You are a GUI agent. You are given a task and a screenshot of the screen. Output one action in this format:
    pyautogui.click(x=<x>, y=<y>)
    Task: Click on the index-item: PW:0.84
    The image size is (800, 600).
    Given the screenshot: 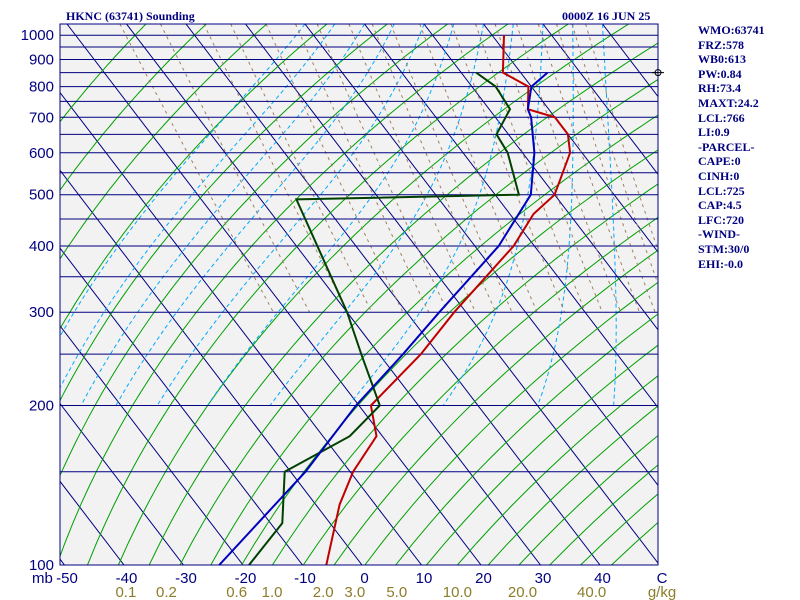 What is the action you would take?
    pyautogui.click(x=720, y=73)
    